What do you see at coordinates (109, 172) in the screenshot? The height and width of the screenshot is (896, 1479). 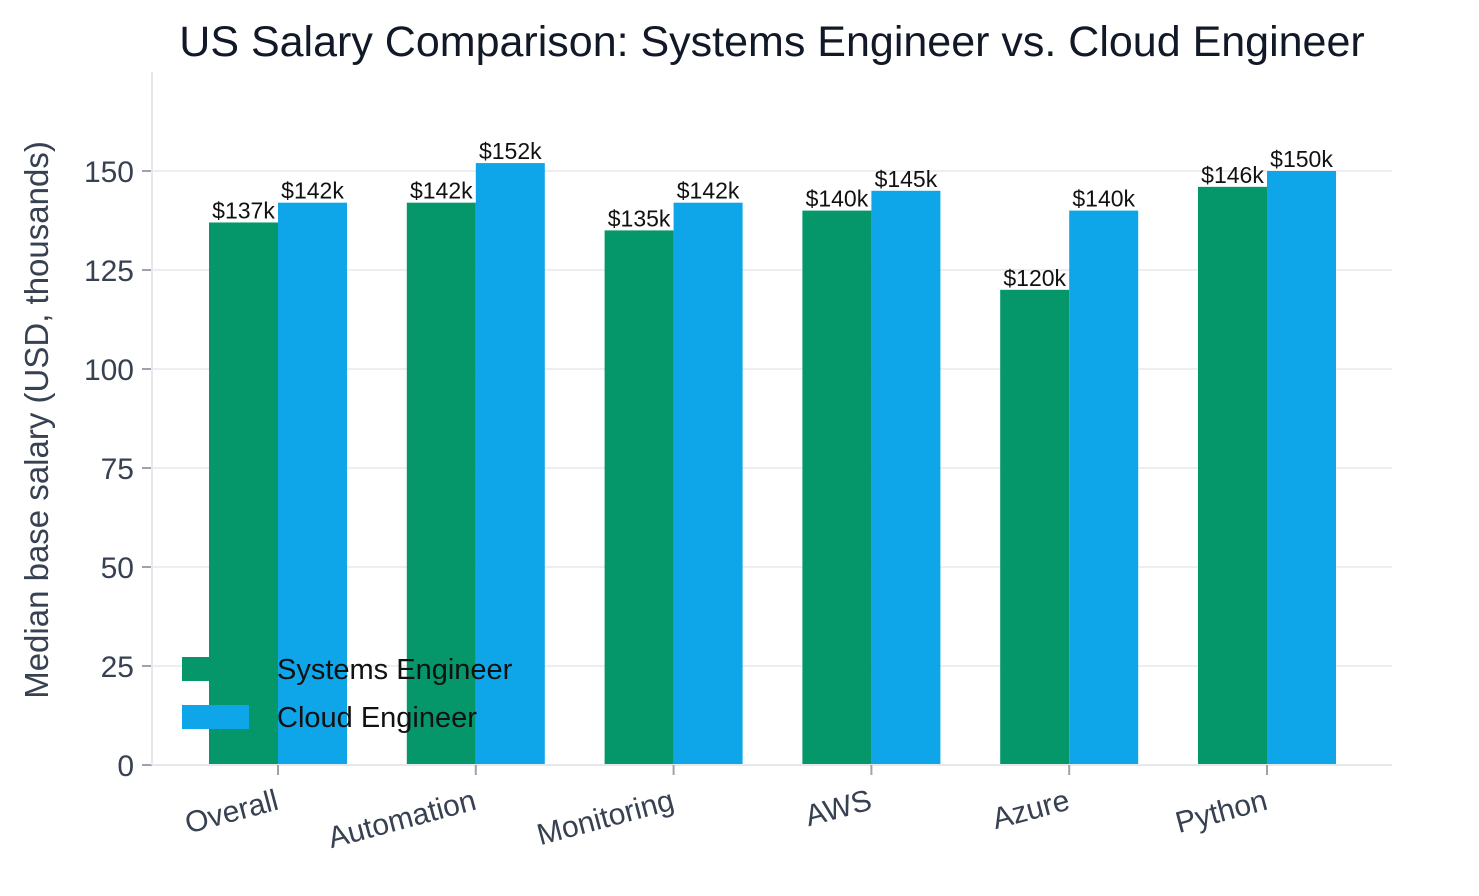 I see `y-tick-label: 150` at bounding box center [109, 172].